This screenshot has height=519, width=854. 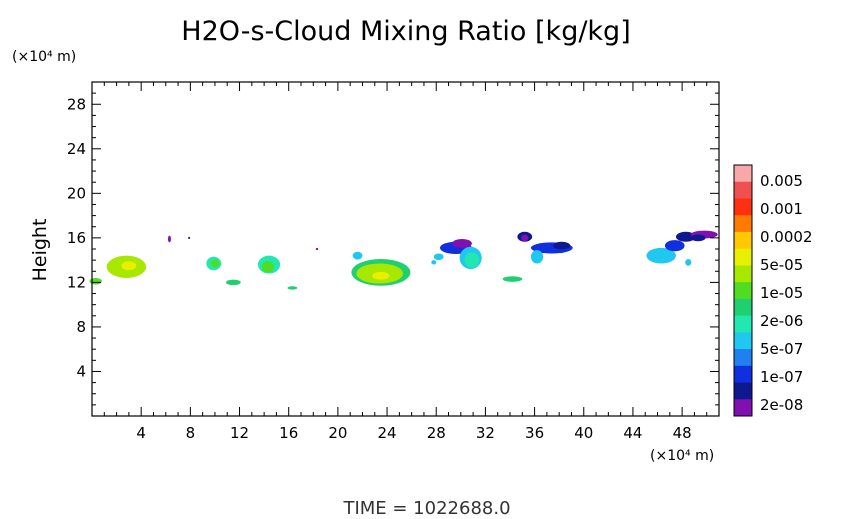 I want to click on y-tick-label: 20, so click(x=76, y=193).